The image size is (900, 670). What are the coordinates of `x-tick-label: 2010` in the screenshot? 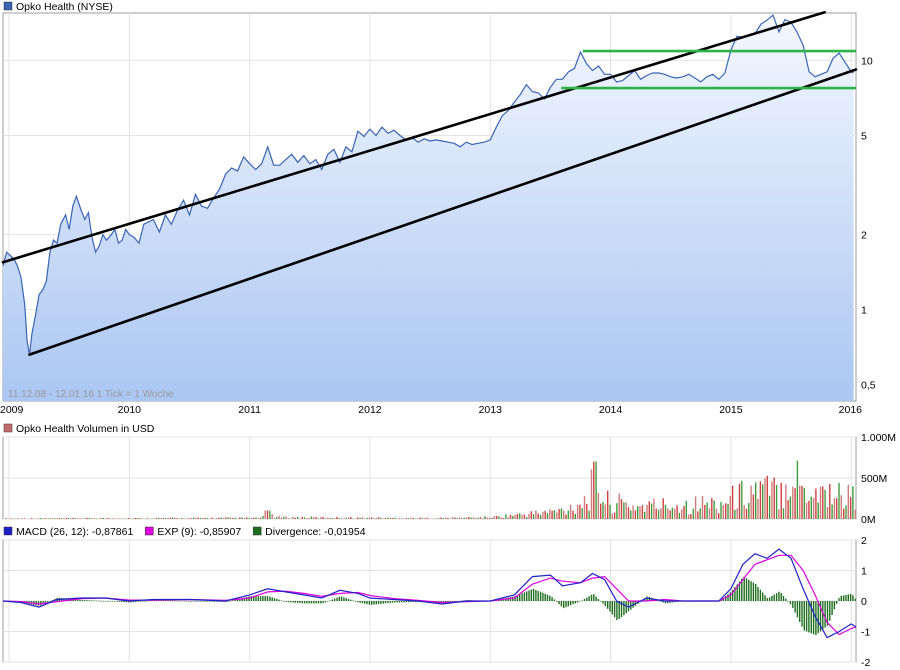 It's located at (130, 410).